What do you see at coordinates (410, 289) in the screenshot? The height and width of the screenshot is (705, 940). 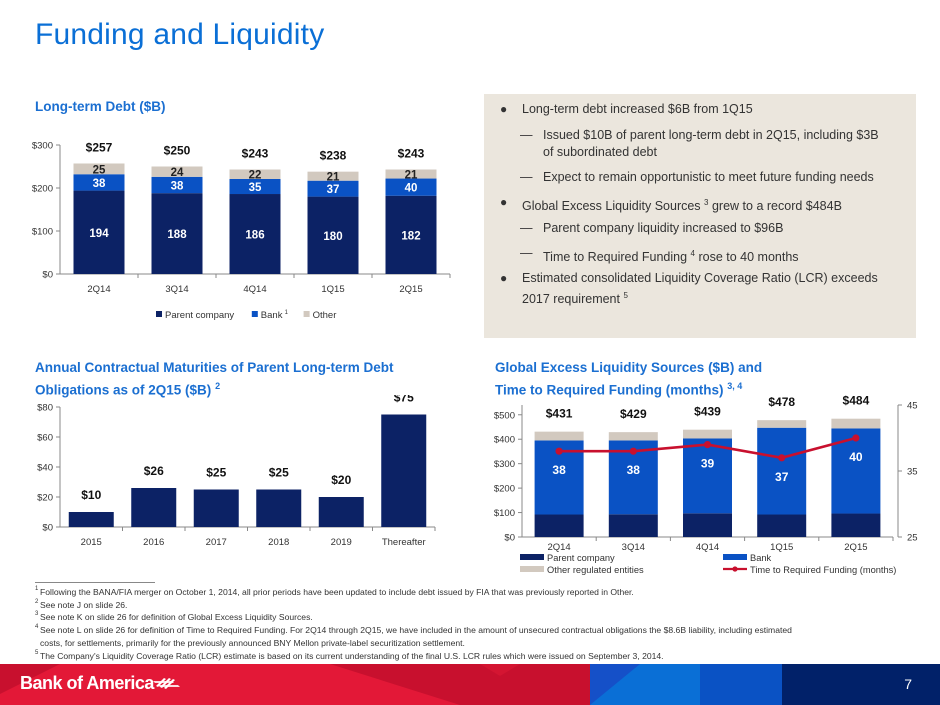 I see `x-tick-label: 2Q15` at bounding box center [410, 289].